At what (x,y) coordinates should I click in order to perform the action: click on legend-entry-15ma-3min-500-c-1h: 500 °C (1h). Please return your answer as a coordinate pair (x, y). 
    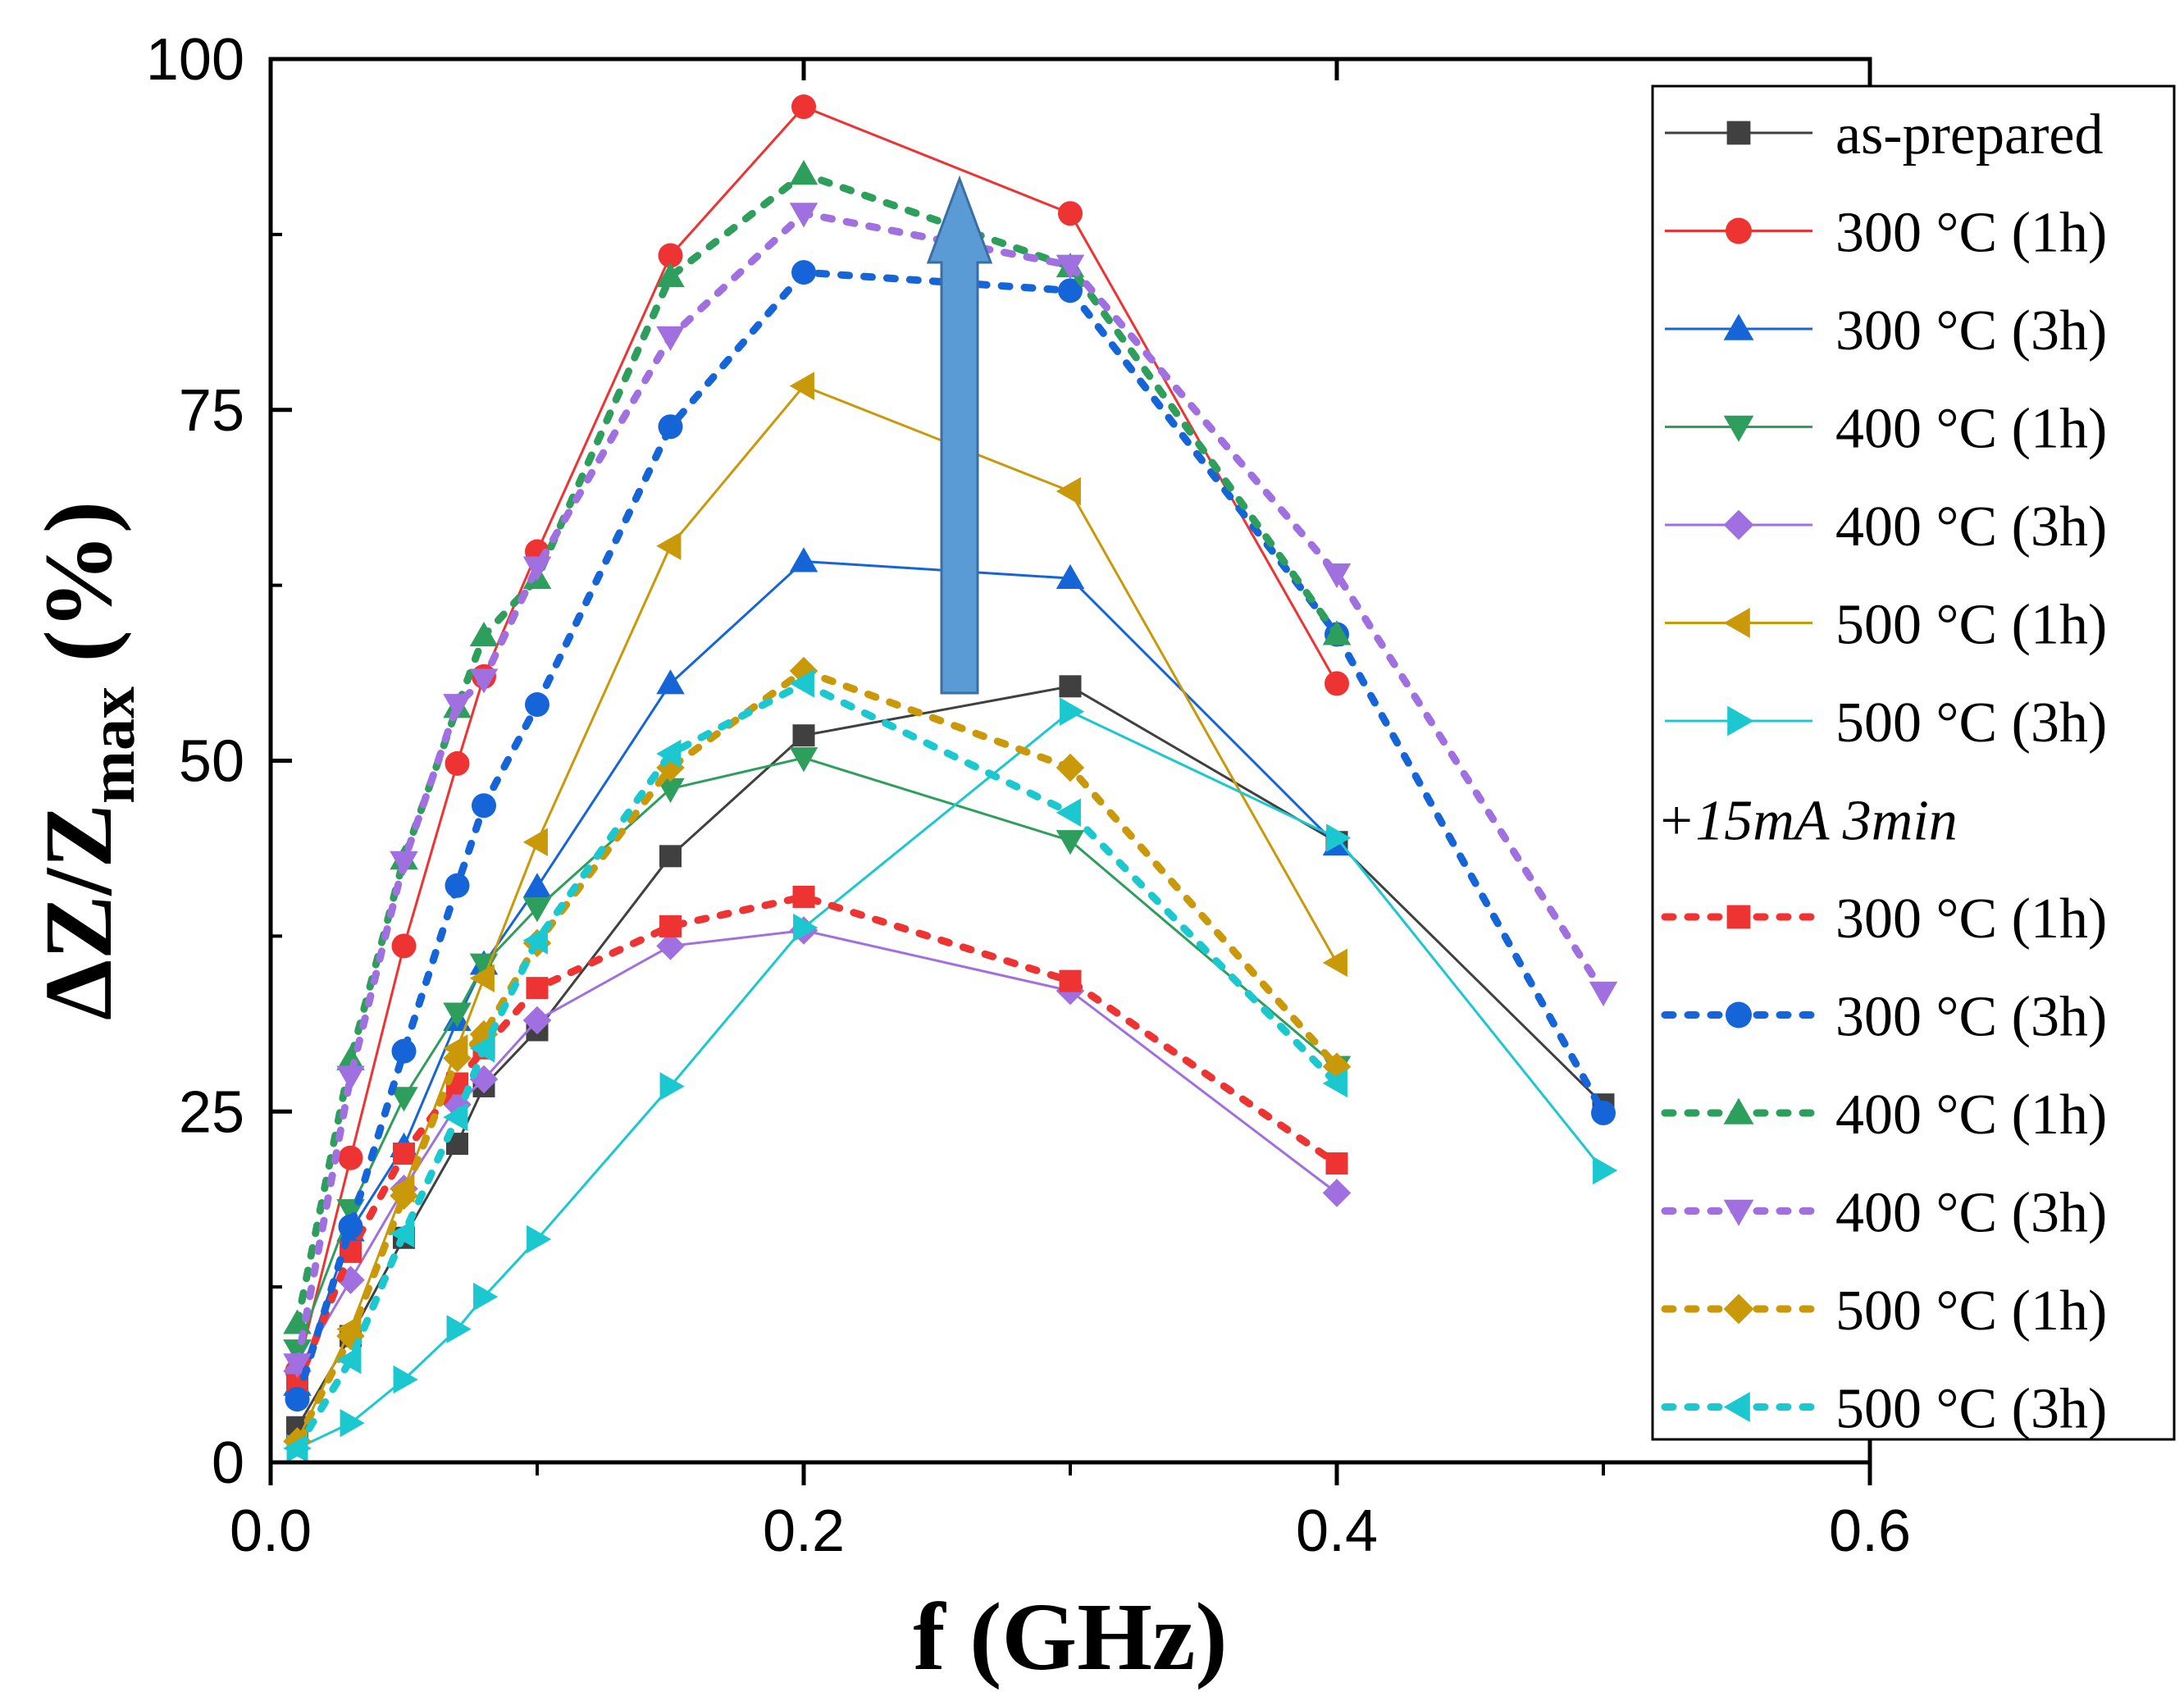
    Looking at the image, I should click on (1884, 1311).